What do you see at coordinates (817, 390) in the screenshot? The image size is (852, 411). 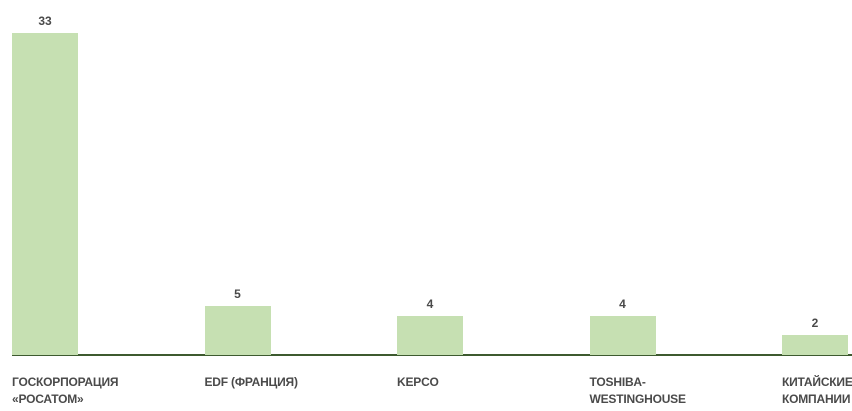 I see `x-tick-label: КИТАЙСКИЕ КОМПАНИИ` at bounding box center [817, 390].